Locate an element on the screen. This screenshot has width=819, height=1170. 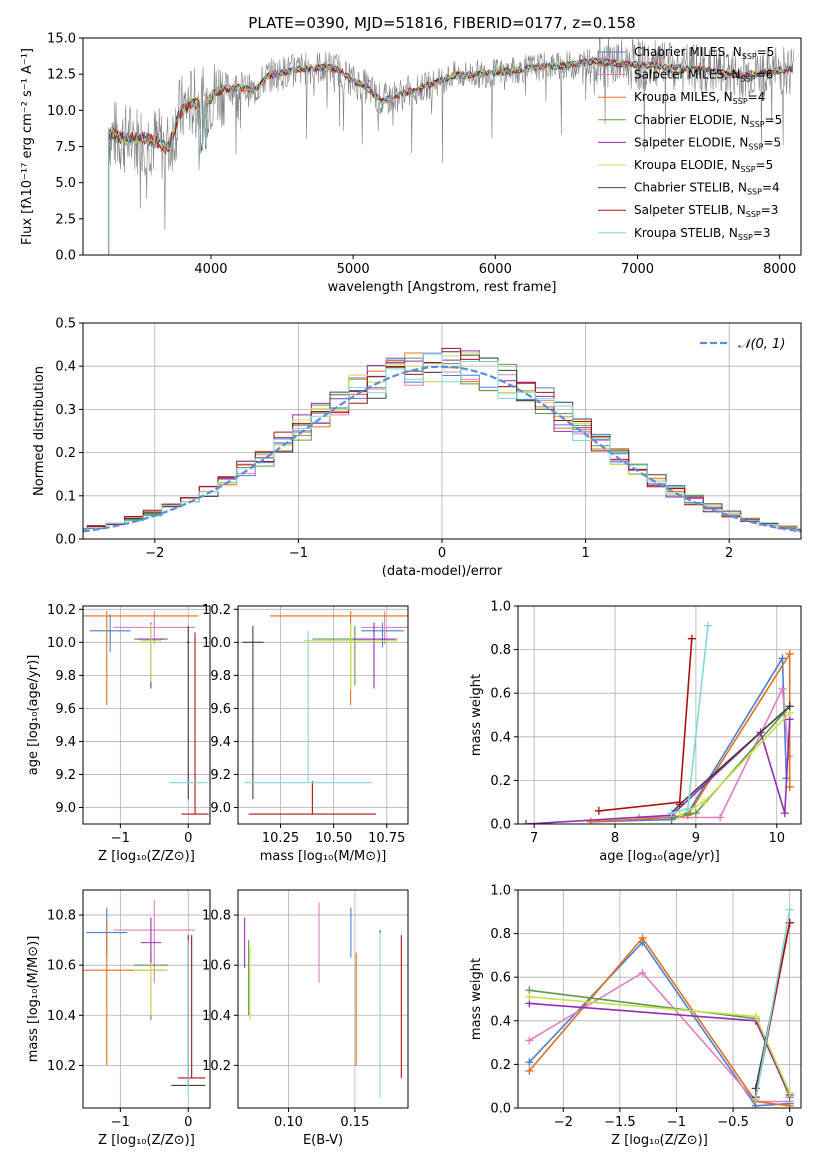
x-tick-label: 8000 is located at coordinates (779, 269).